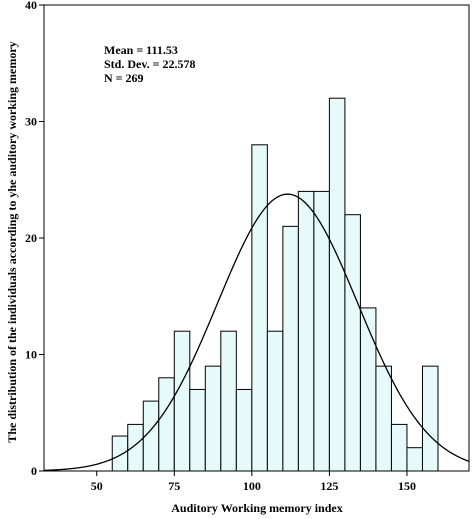 The image size is (474, 519). Describe the element at coordinates (31, 122) in the screenshot. I see `y-tick-label: 30` at that location.